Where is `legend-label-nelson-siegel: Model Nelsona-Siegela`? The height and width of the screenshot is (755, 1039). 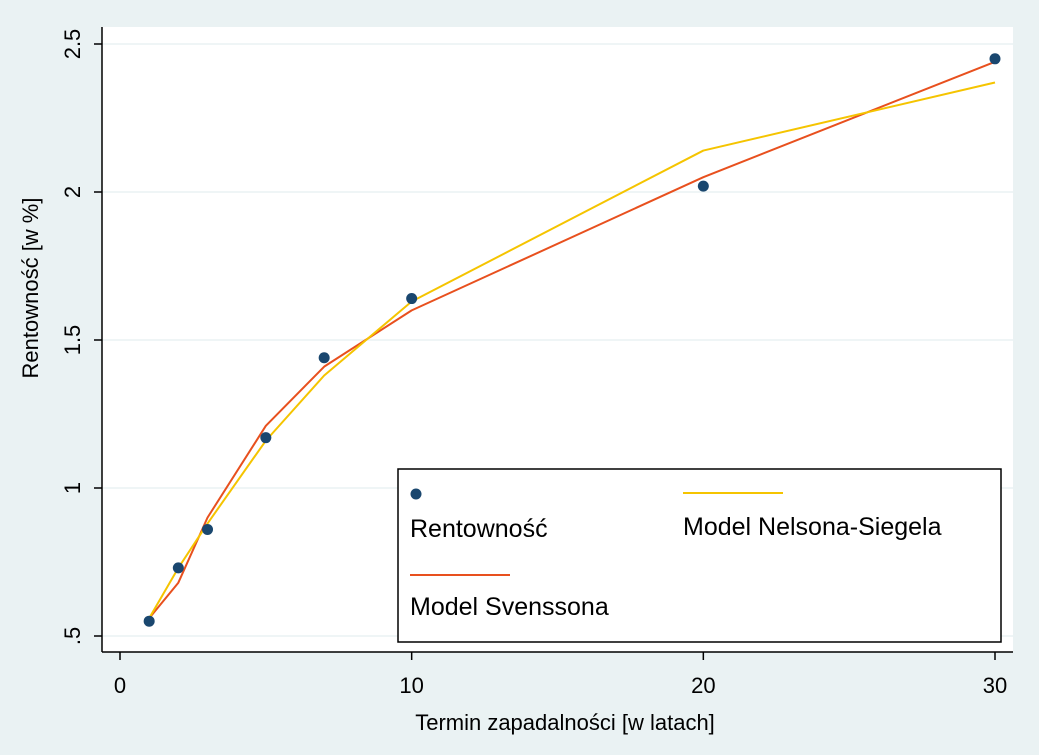
legend-label-nelson-siegel: Model Nelsona-Siegela is located at coordinates (812, 527).